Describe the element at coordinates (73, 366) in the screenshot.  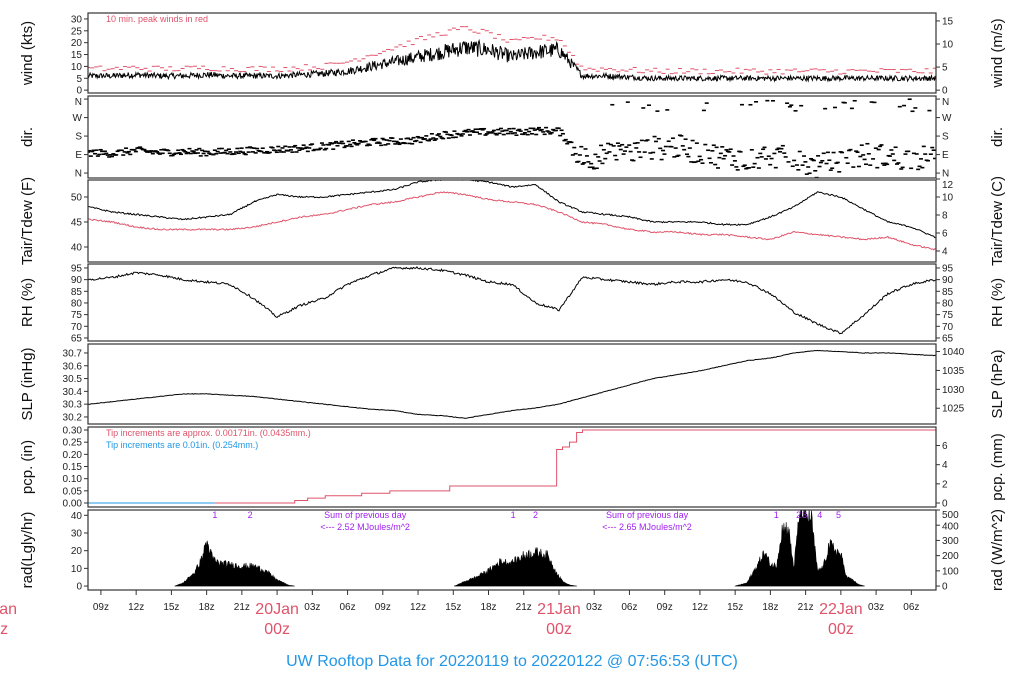
I see `left-tick-label: 30.6` at that location.